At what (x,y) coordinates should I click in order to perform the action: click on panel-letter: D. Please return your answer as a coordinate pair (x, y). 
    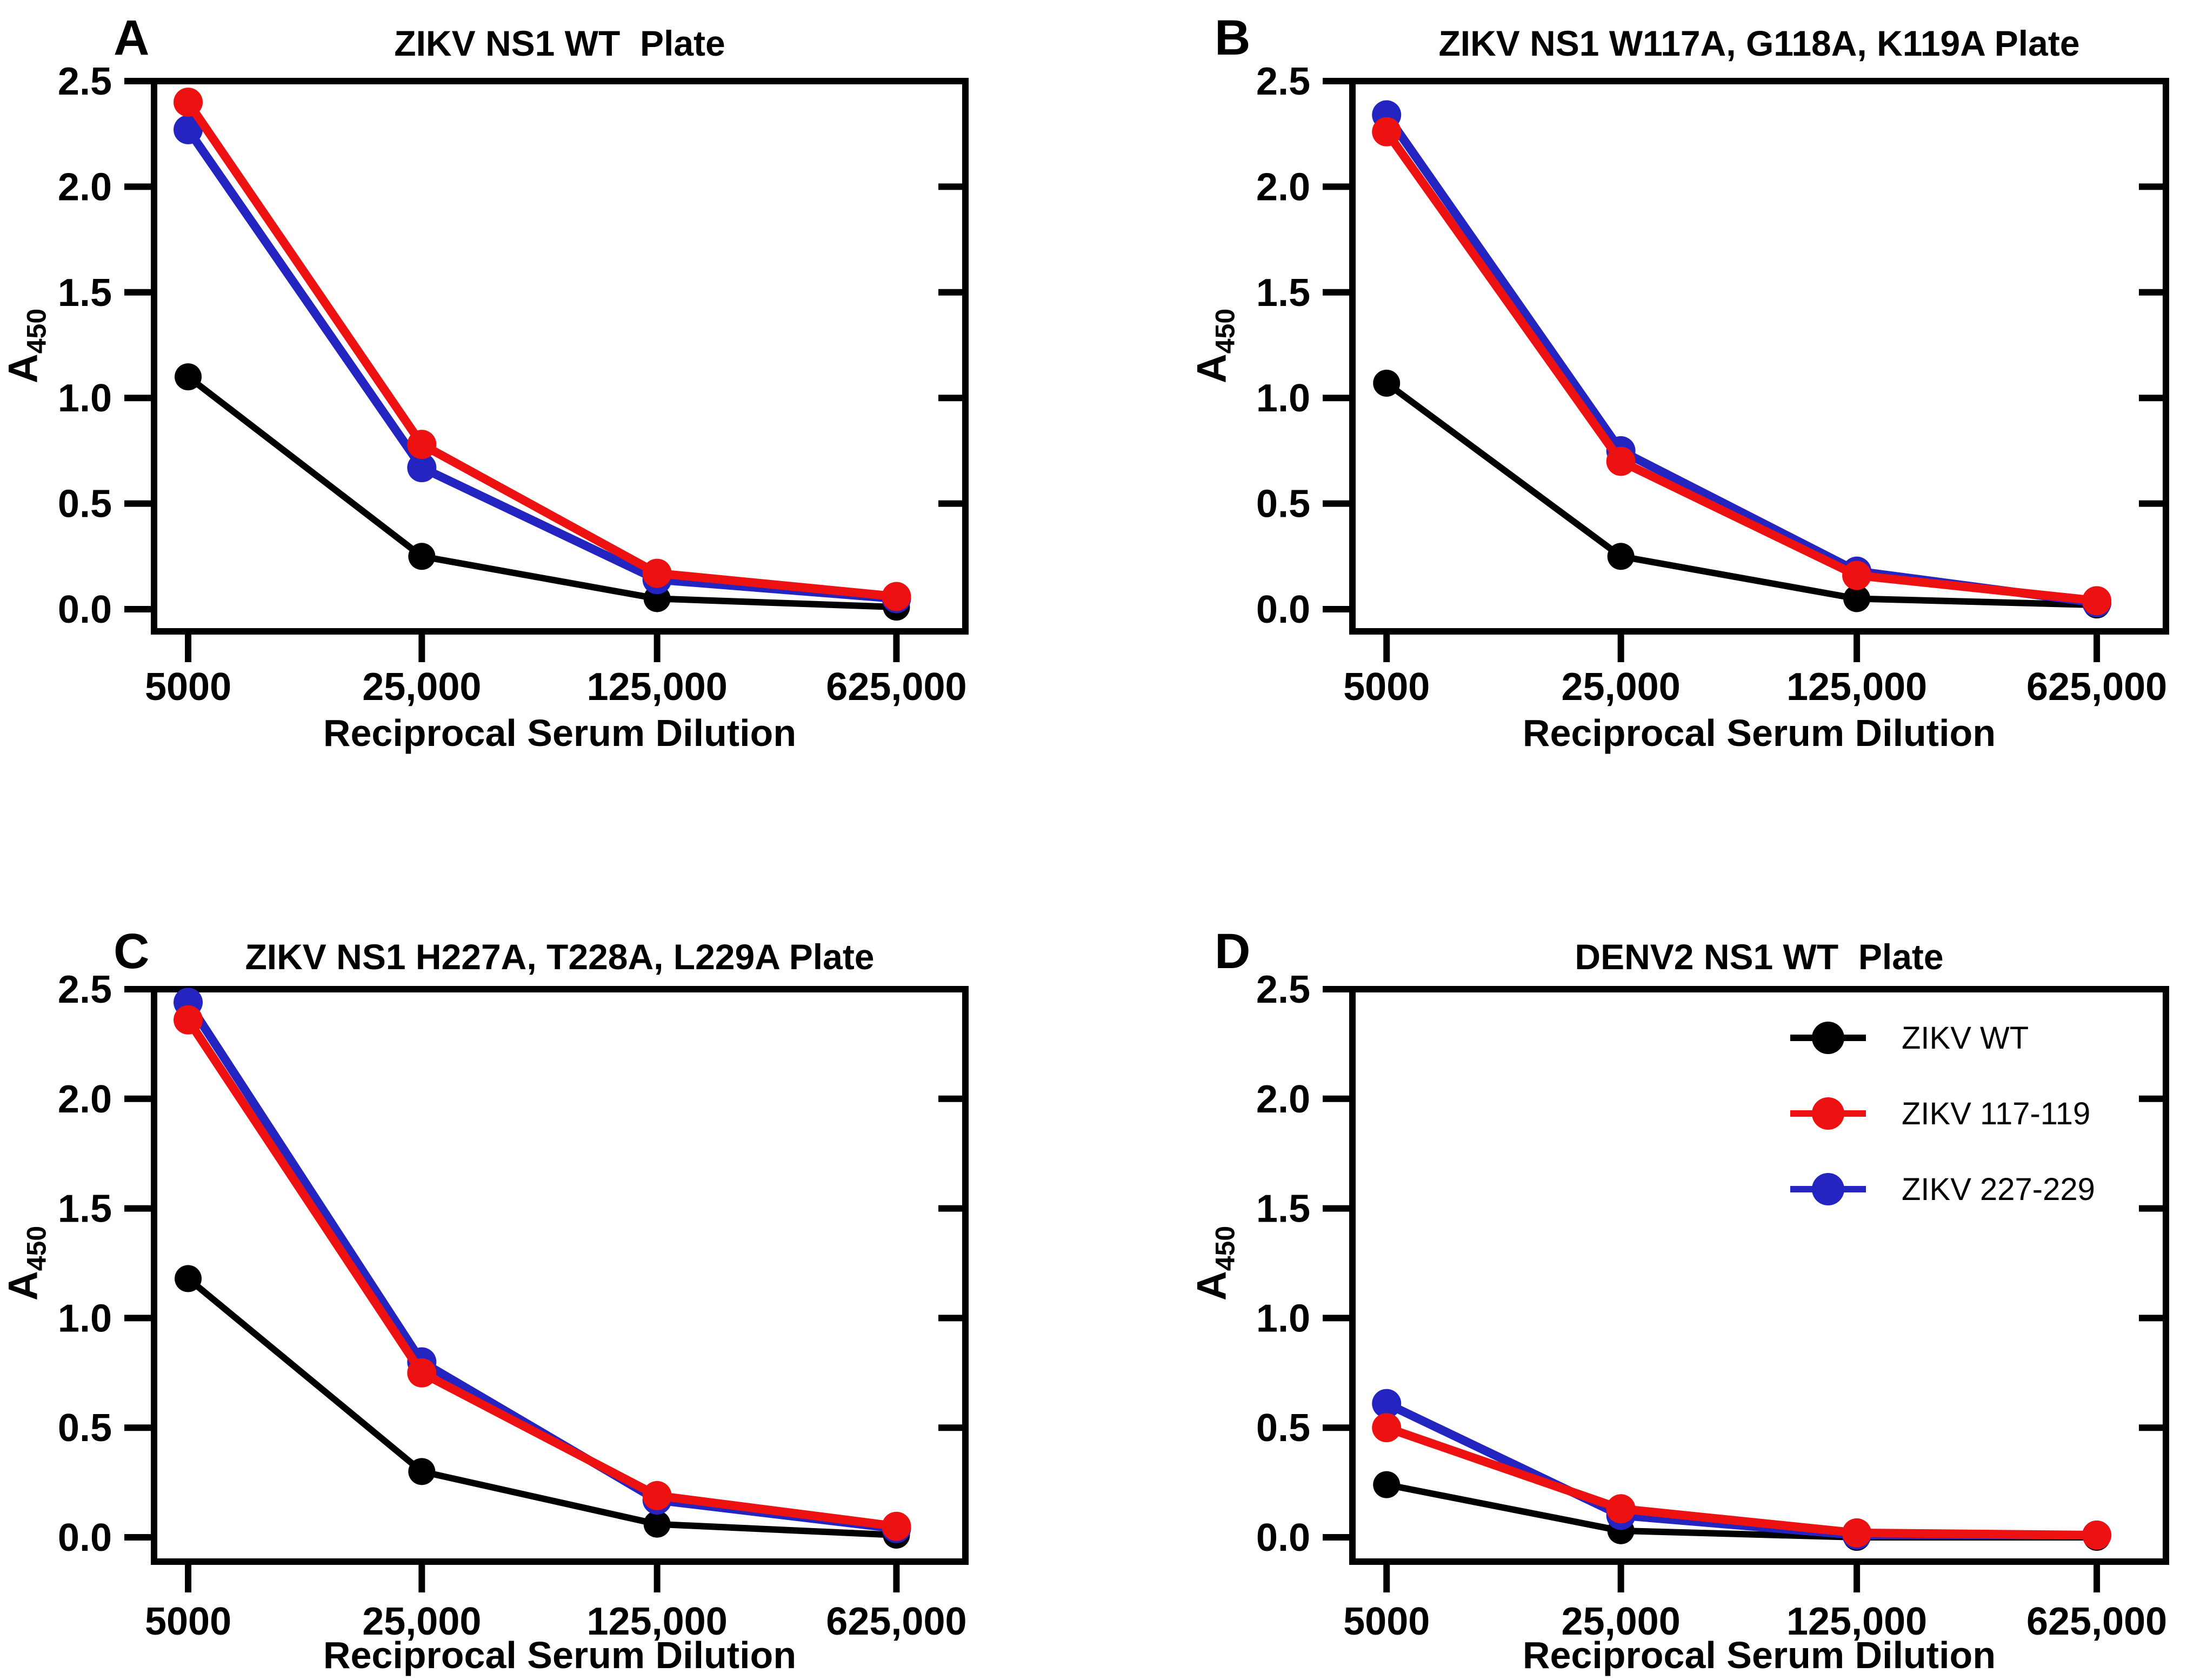
    Looking at the image, I should click on (1233, 952).